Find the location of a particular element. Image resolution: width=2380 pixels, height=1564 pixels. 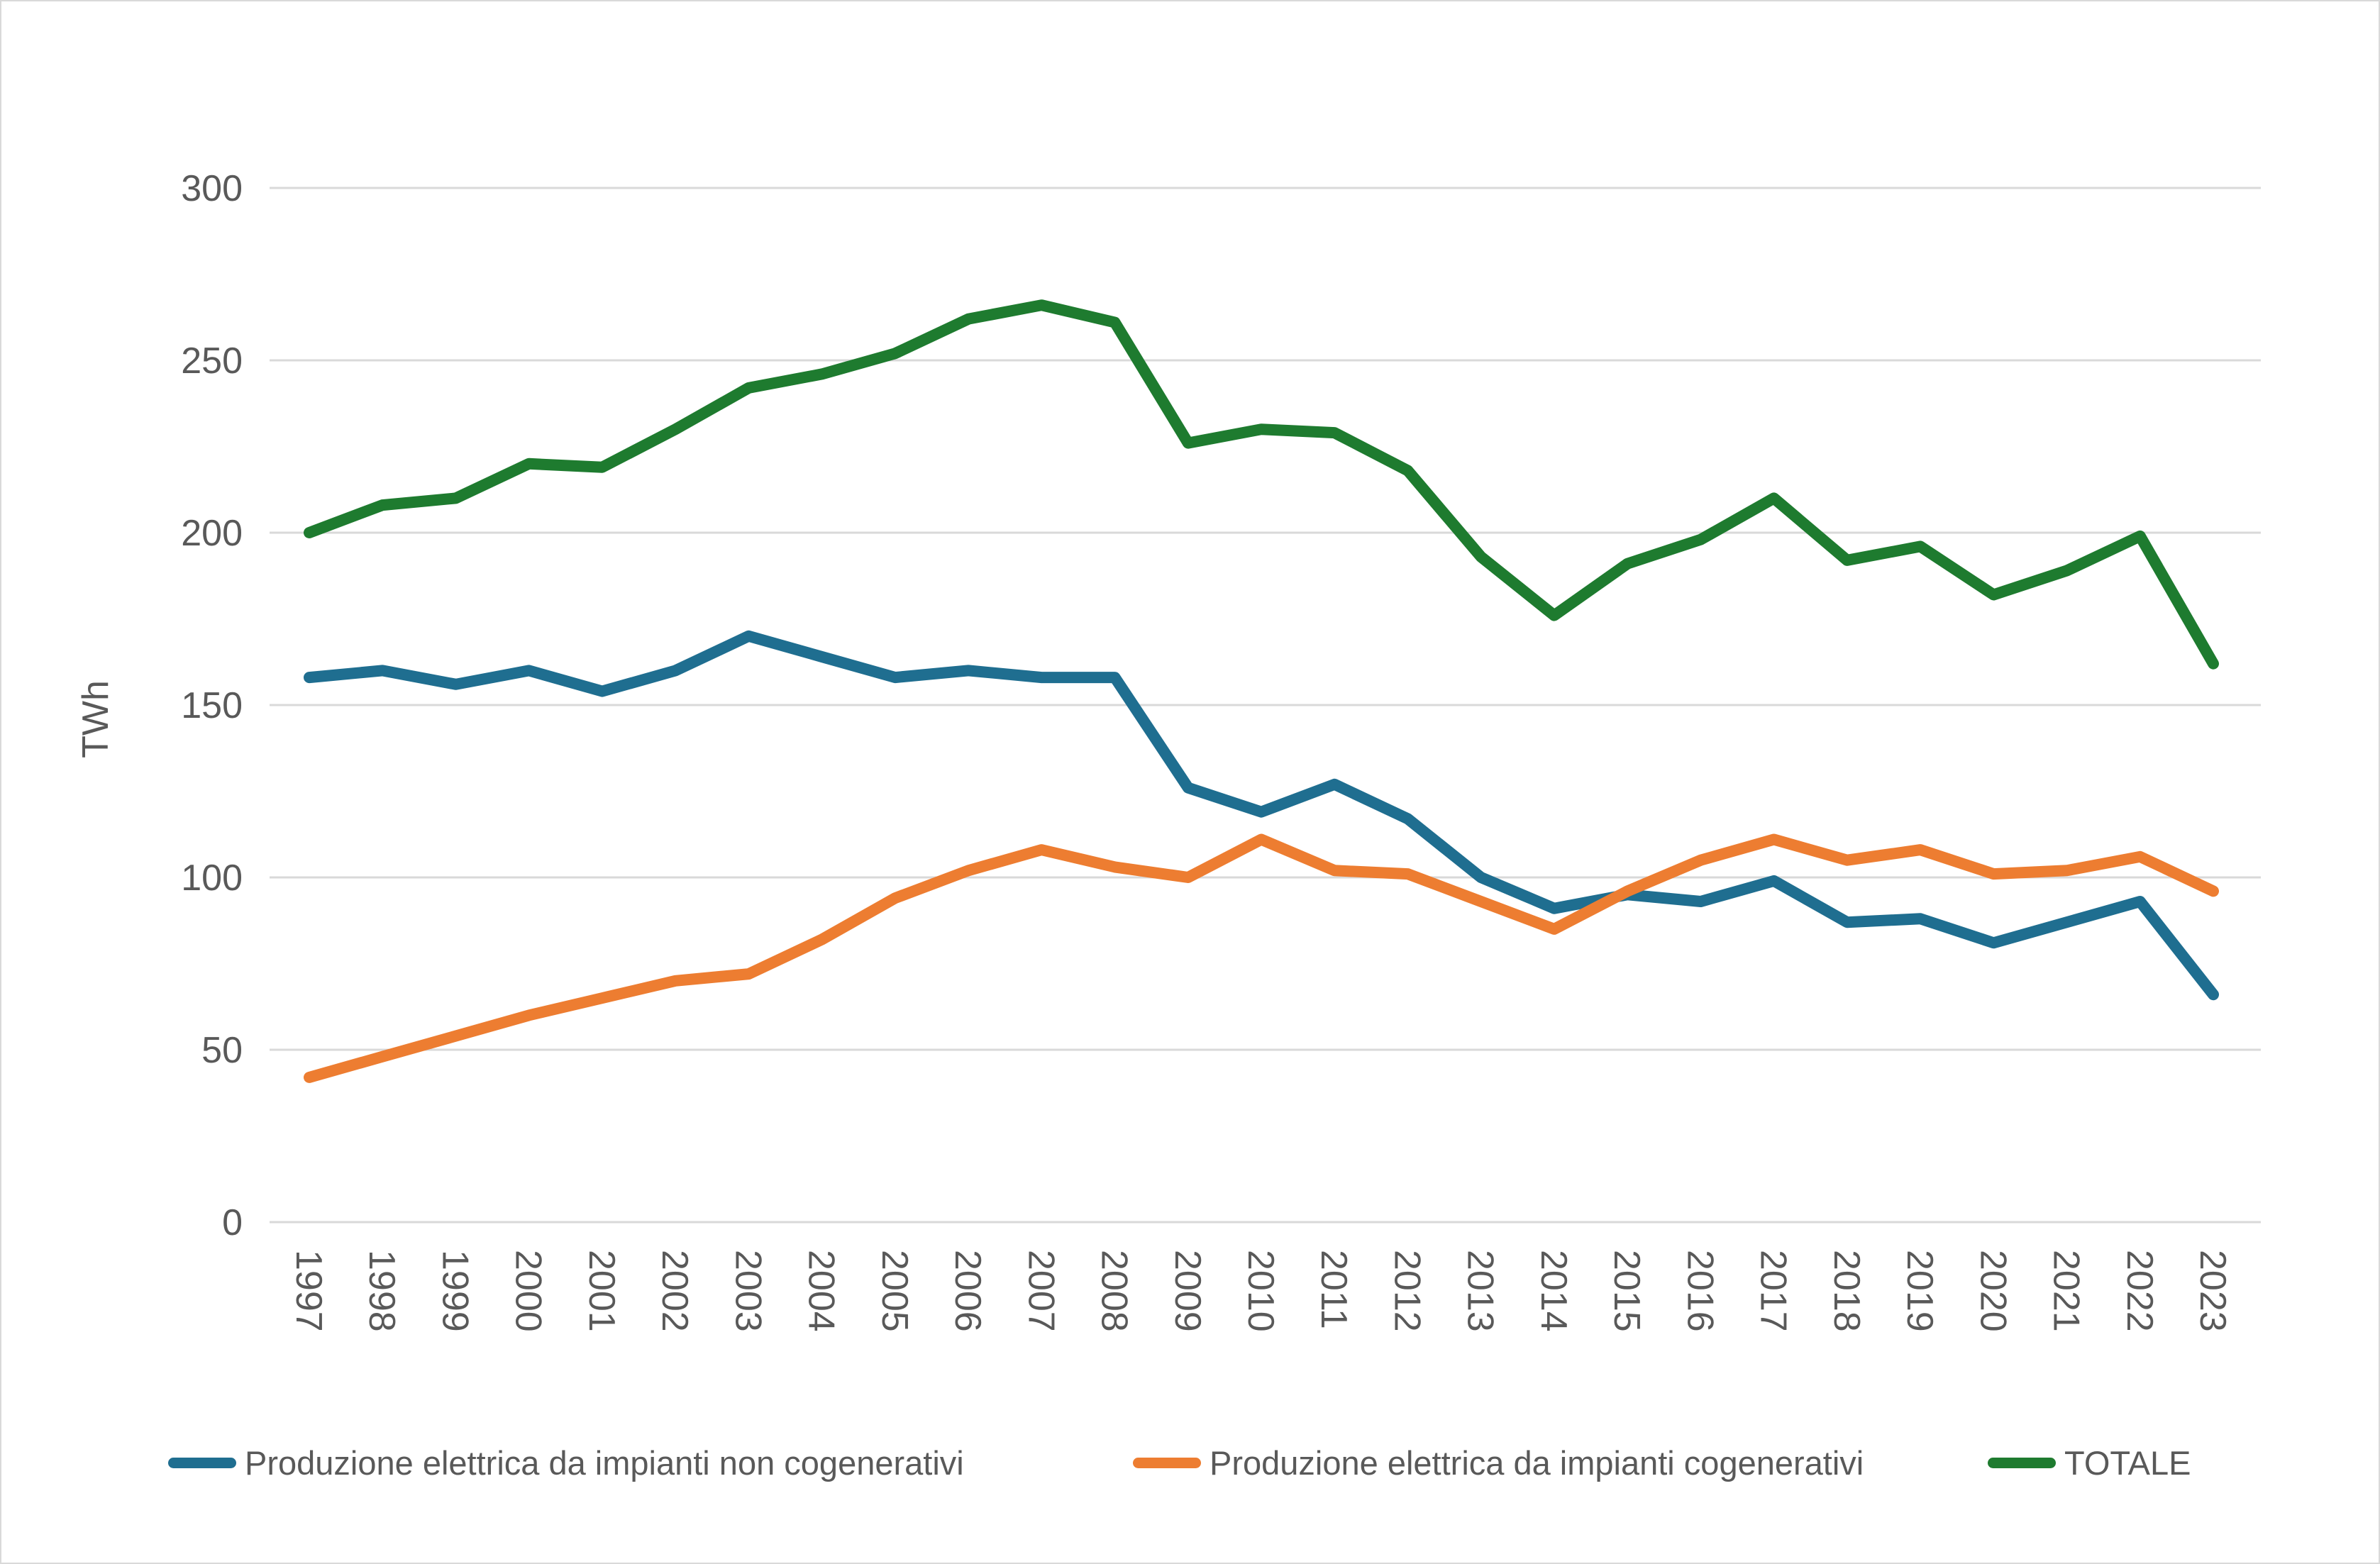

y-tick-label: 250 is located at coordinates (212, 361).